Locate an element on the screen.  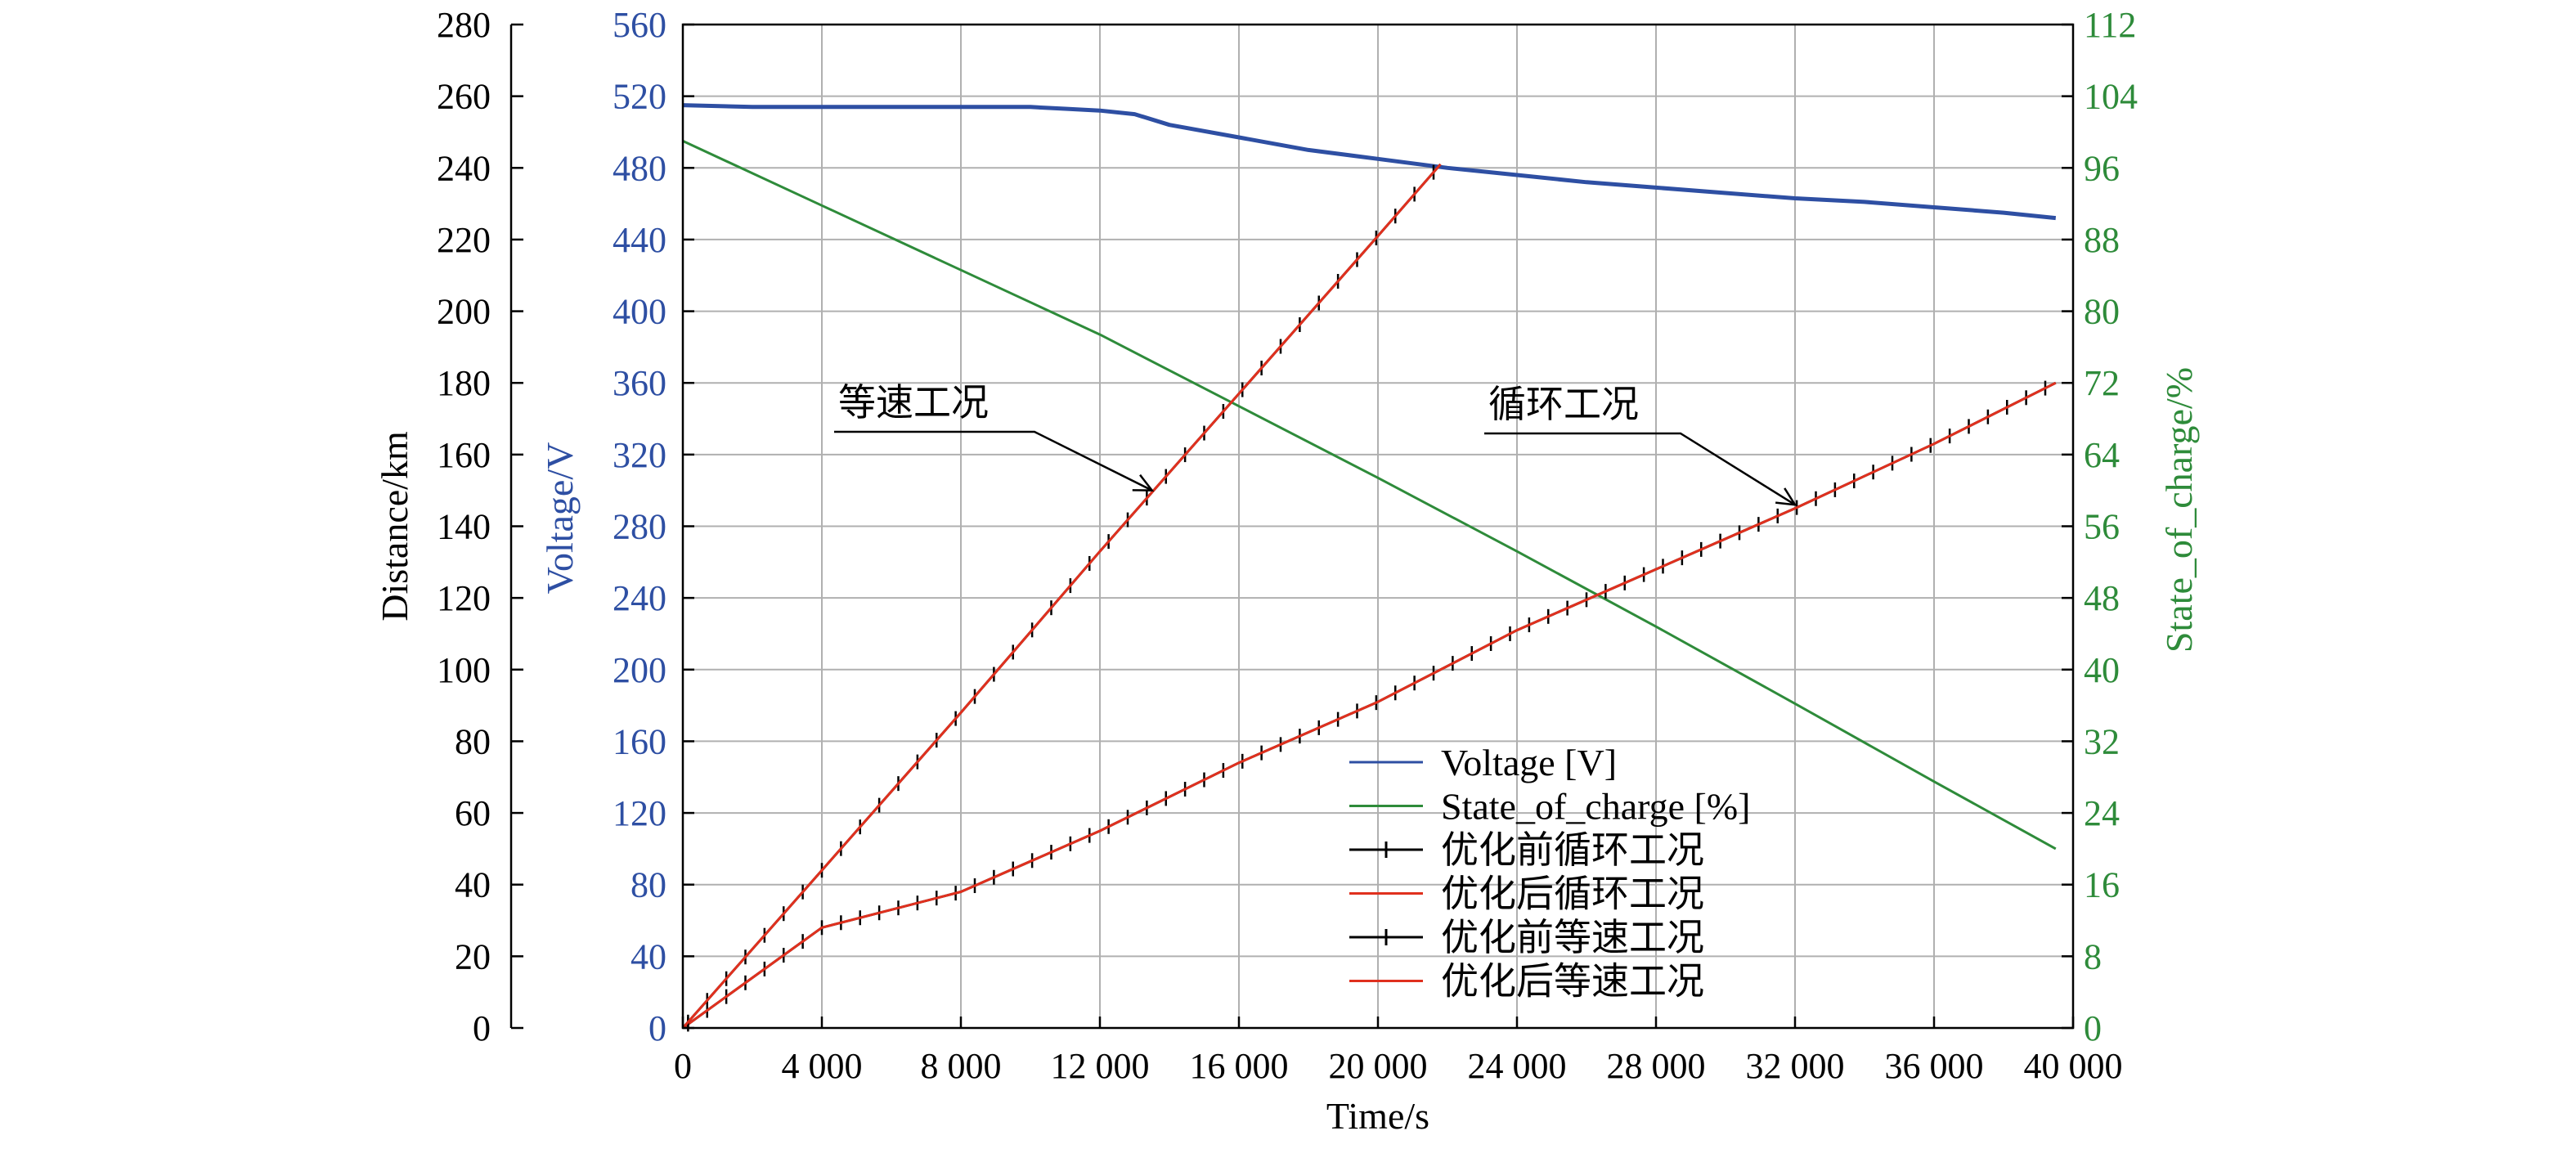
distance-tick-label: 260 is located at coordinates (464, 97).